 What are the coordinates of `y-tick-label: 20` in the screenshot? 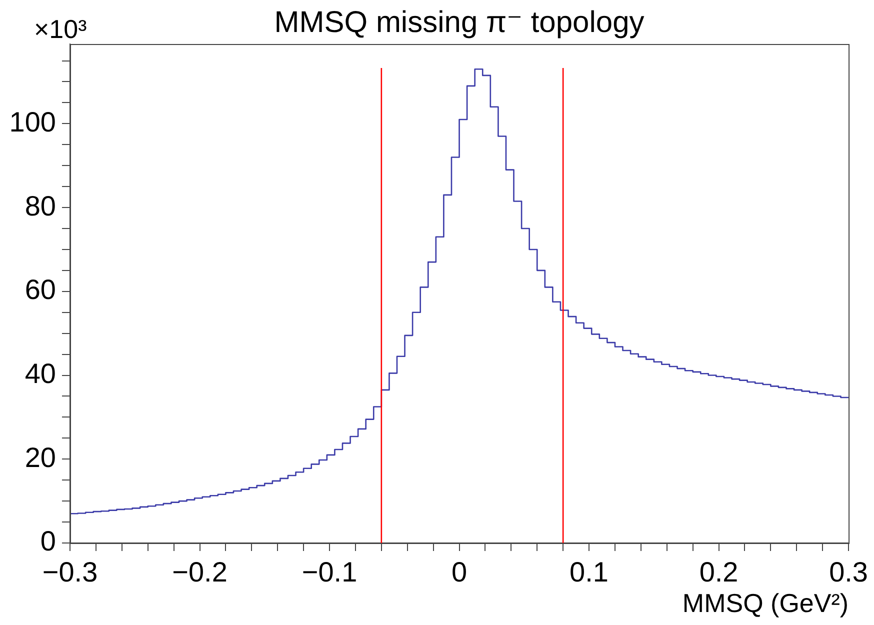 It's located at (40, 457).